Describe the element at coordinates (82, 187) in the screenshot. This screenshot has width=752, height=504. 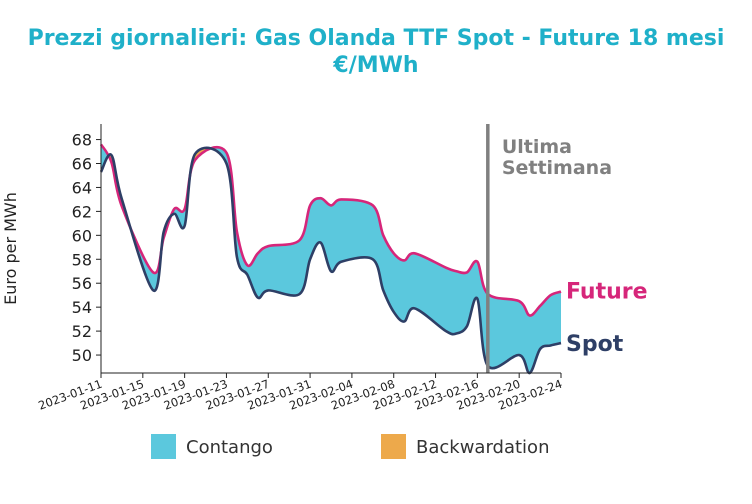
I see `y-tick-label: 64` at that location.